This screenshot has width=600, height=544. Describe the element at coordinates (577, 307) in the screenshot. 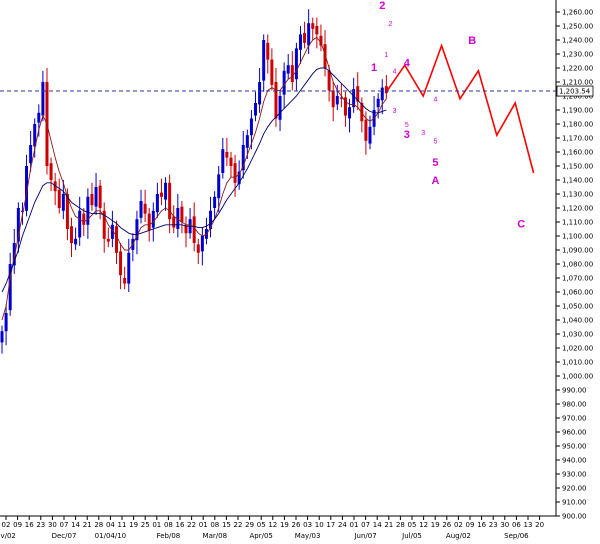

I see `y-tick-label: 1,050.00` at that location.